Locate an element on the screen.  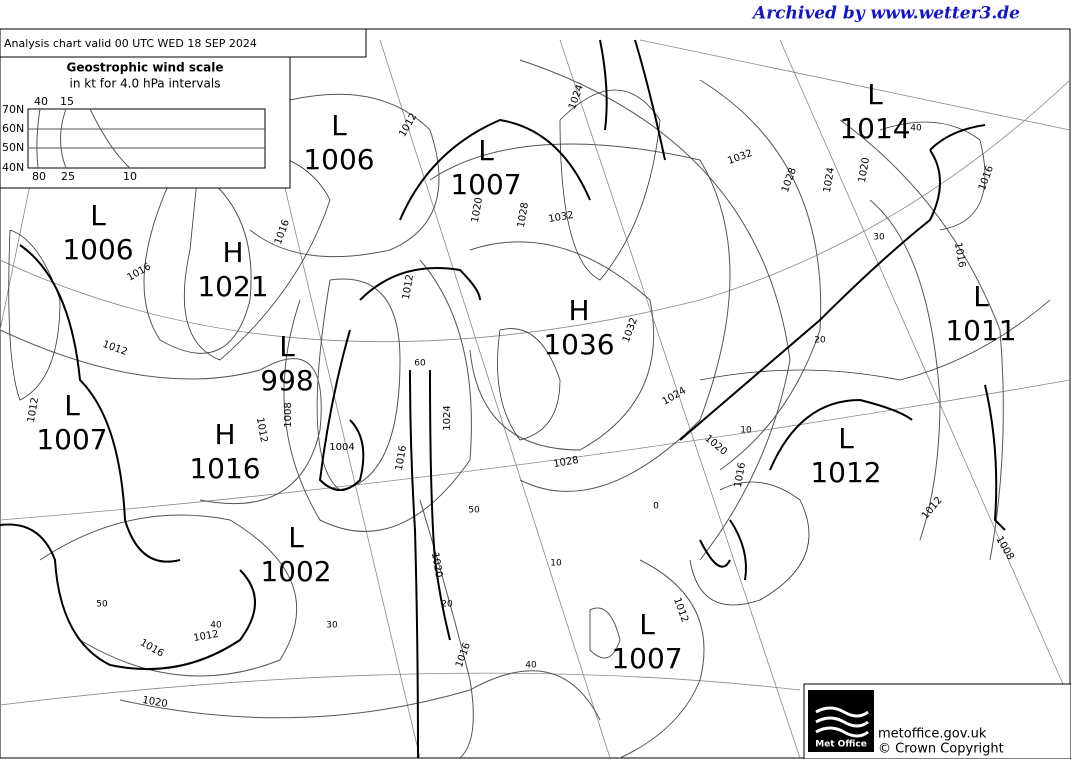
isobar-label: 1008 is located at coordinates (288, 414).